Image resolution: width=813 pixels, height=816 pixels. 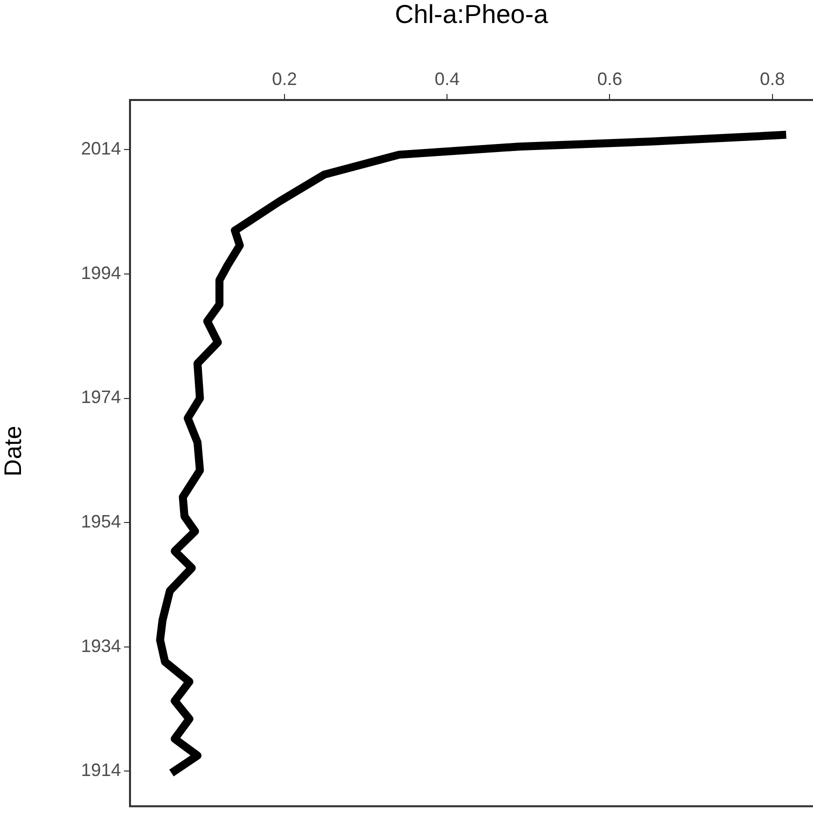 What do you see at coordinates (447, 79) in the screenshot?
I see `x-tick-label: 0.4` at bounding box center [447, 79].